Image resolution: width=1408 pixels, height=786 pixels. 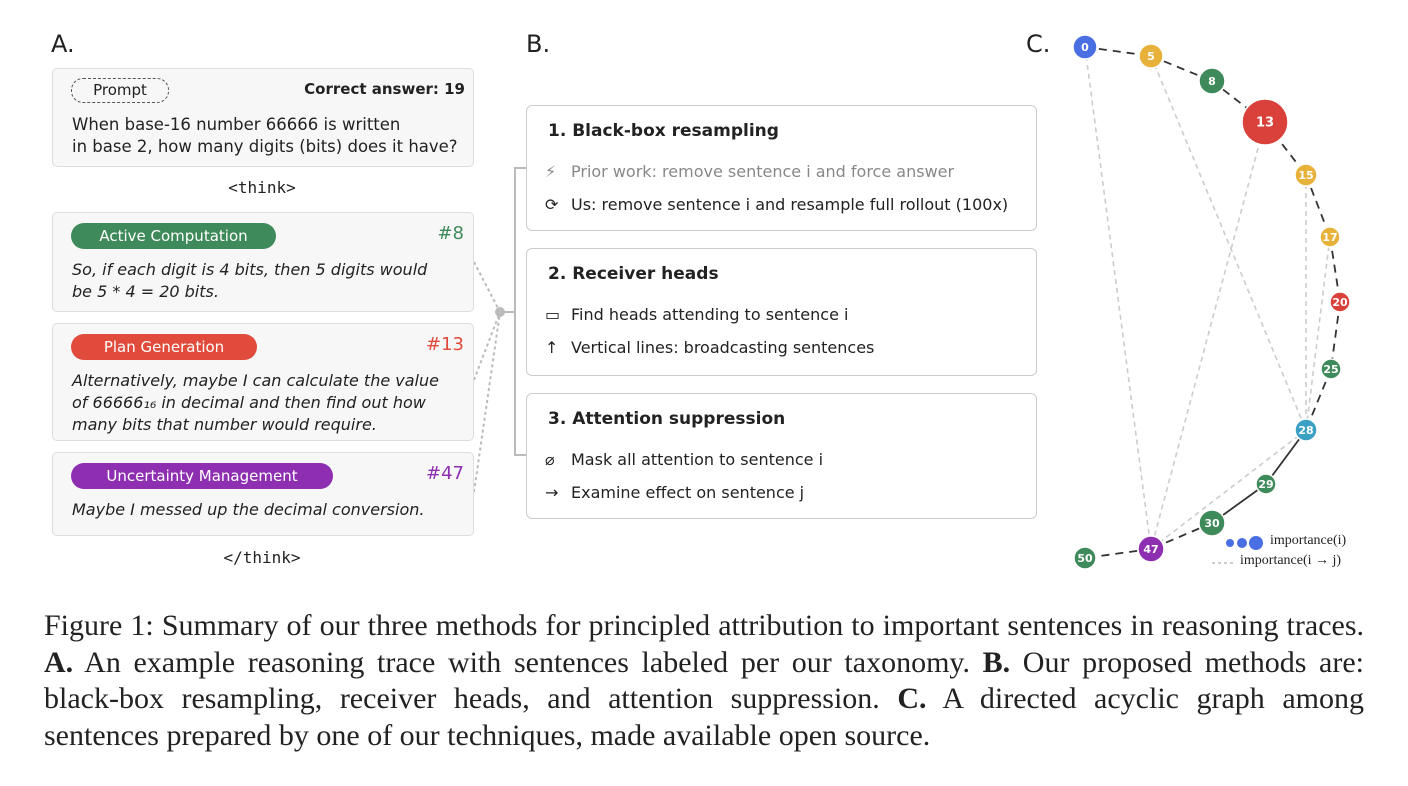 I want to click on icon: →, so click(x=552, y=492).